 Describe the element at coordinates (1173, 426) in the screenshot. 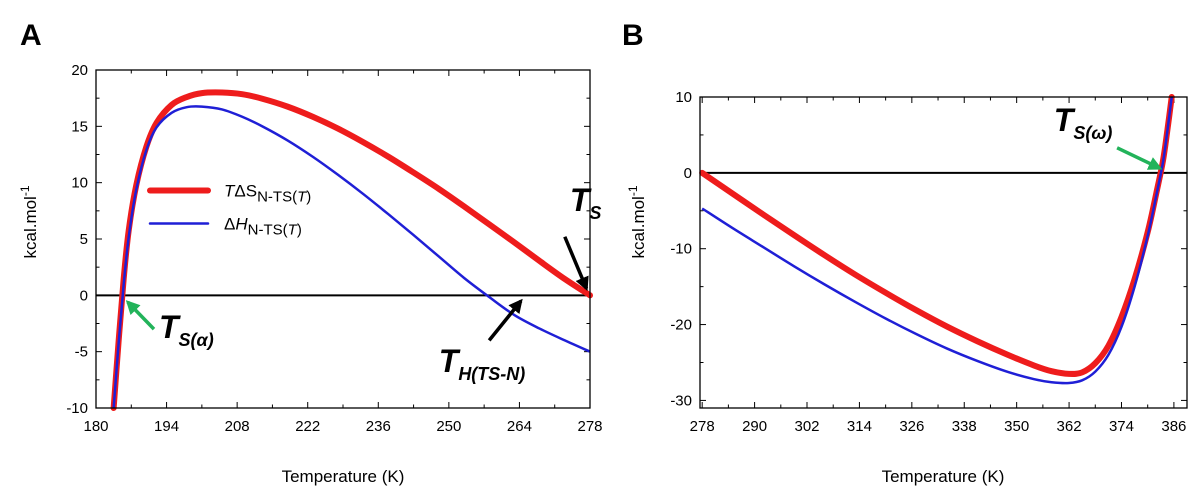

I see `x-tick-label: 386` at that location.